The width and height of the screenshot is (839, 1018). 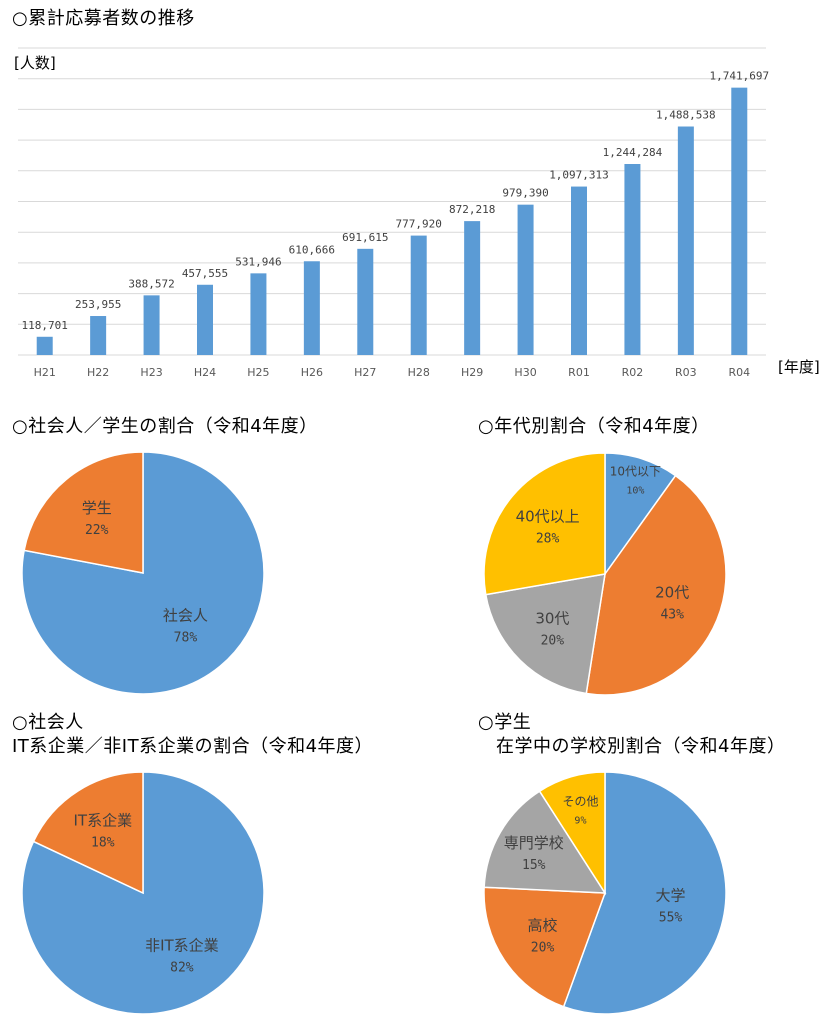 I want to click on bar-H26, so click(x=311, y=308).